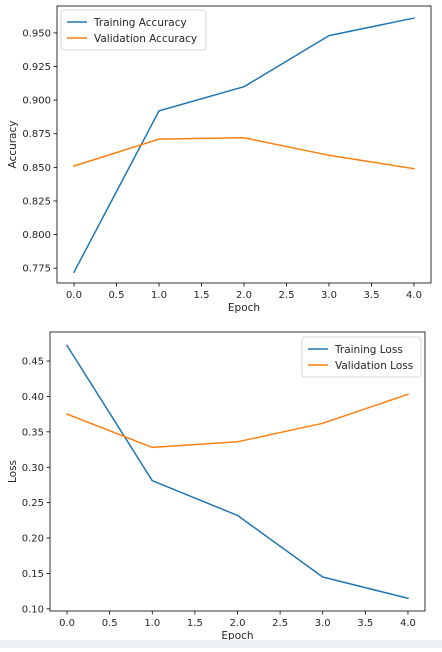  Describe the element at coordinates (374, 366) in the screenshot. I see `legend-label: Validation Loss` at that location.